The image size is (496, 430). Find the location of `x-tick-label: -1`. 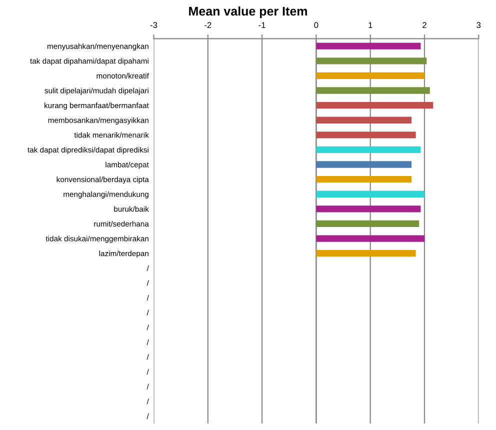

x-tick-label: -1 is located at coordinates (262, 25).